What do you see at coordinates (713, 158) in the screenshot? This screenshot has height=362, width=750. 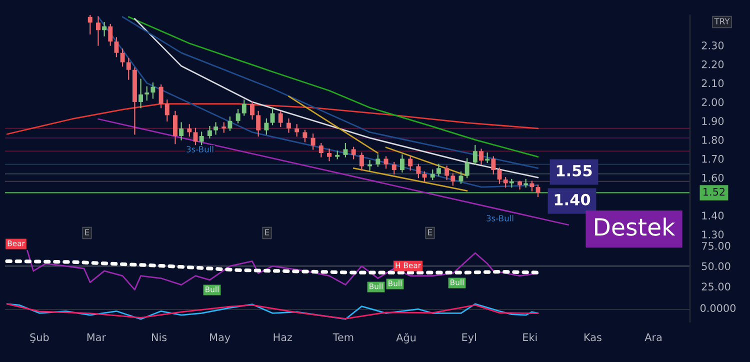 I see `y-tick-label: 1.70` at bounding box center [713, 158].